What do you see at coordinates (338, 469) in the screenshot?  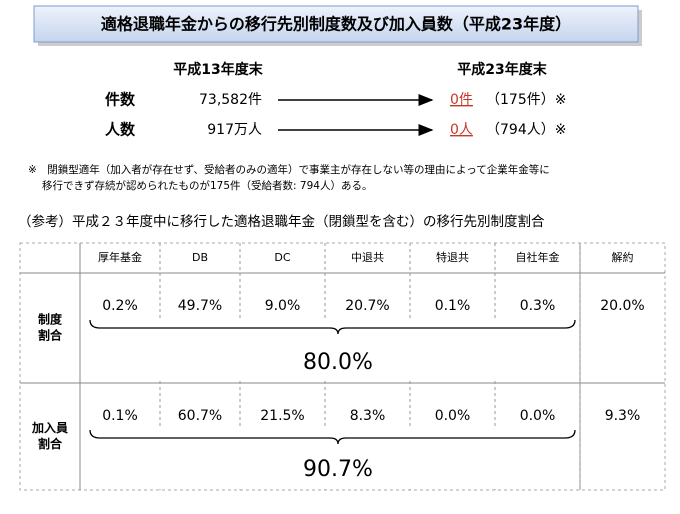 I see `total-value: 90.7%` at bounding box center [338, 469].